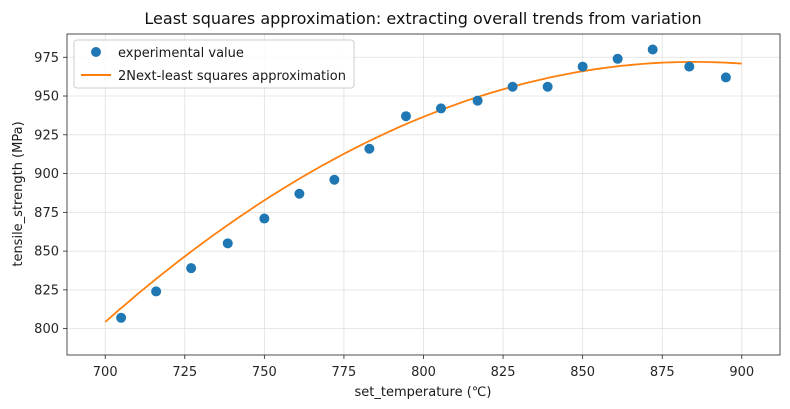  What do you see at coordinates (741, 372) in the screenshot?
I see `x-tick-label: 900` at bounding box center [741, 372].